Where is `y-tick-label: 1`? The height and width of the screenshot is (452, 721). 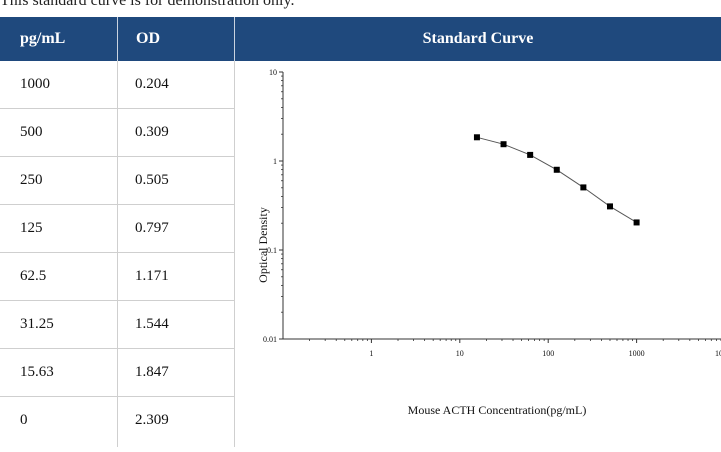
y-tick-label: 1 is located at coordinates (275, 161).